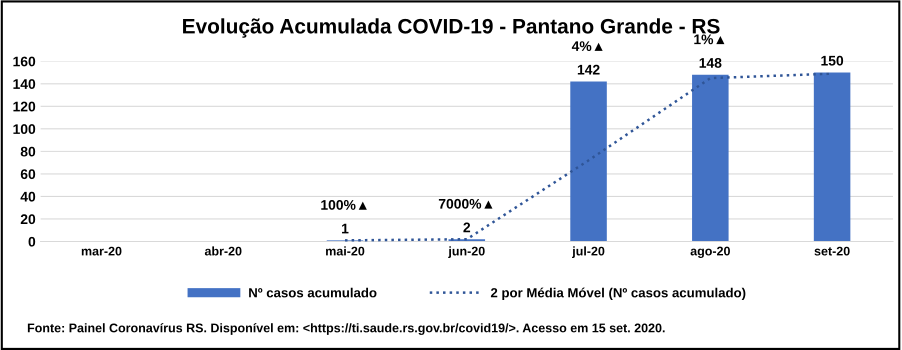 This screenshot has height=350, width=902. I want to click on x-tick-label: mar-20, so click(102, 251).